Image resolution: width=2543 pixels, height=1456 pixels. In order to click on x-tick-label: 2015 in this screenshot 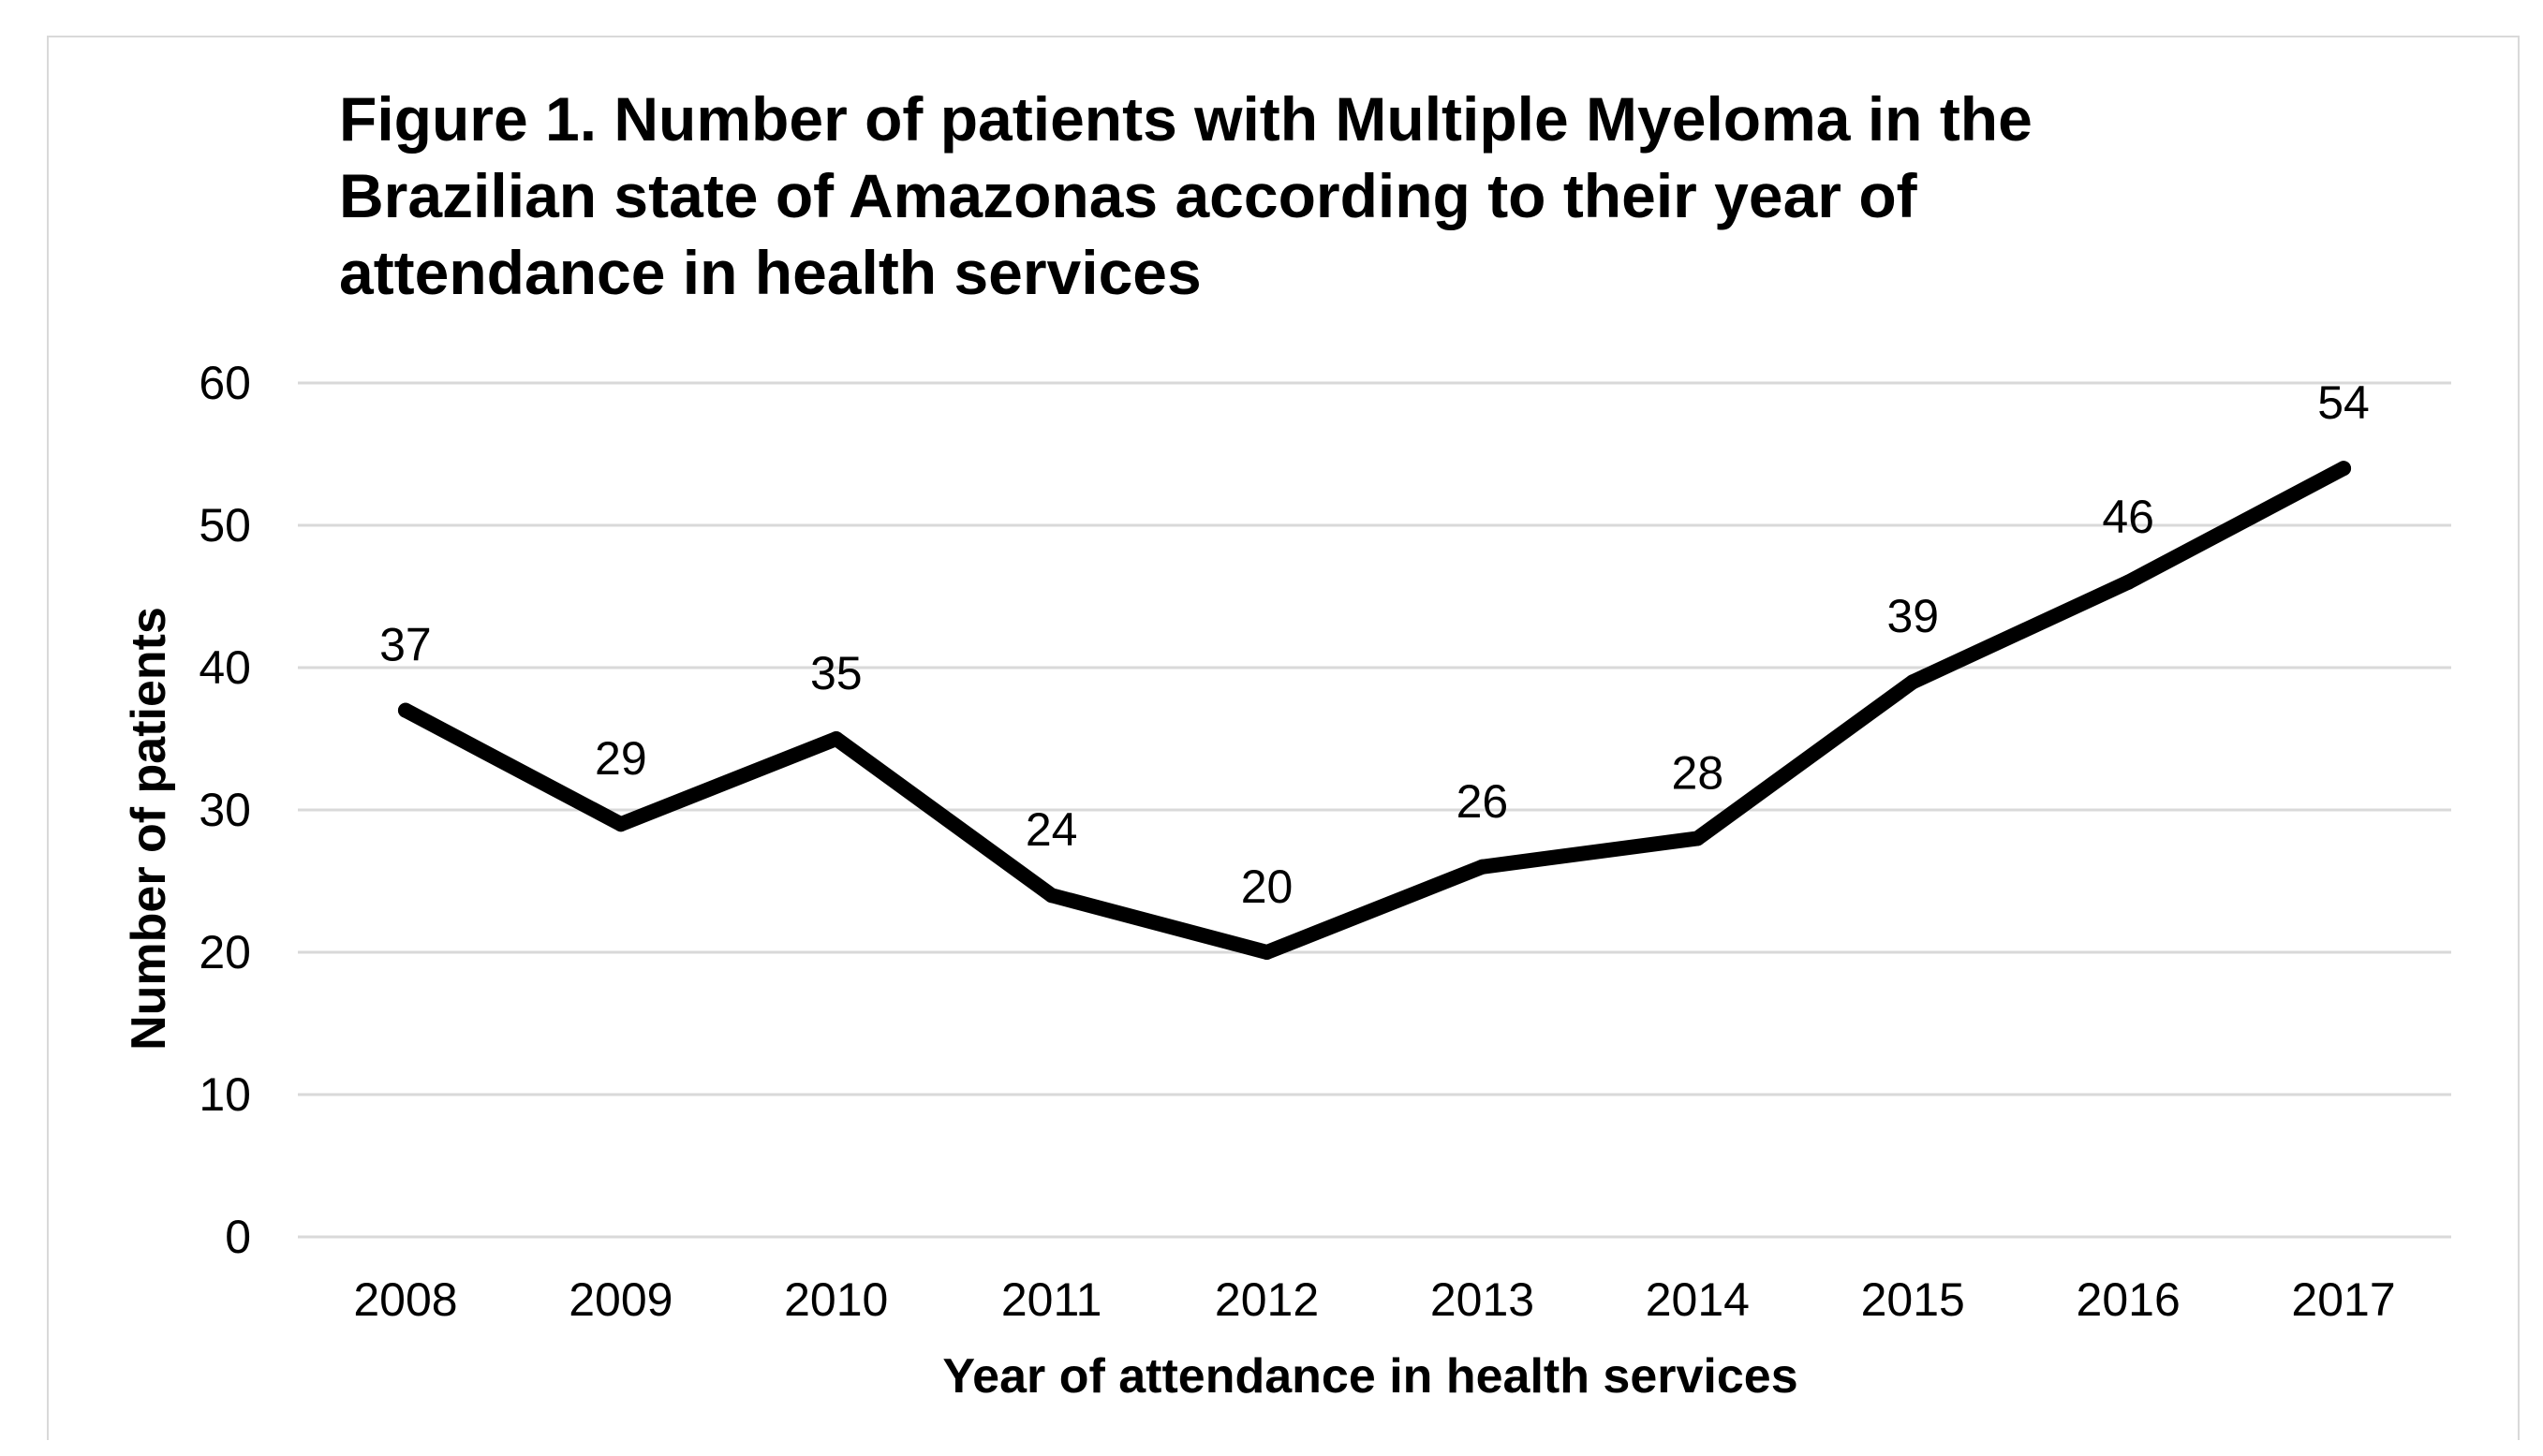, I will do `click(1913, 1299)`.